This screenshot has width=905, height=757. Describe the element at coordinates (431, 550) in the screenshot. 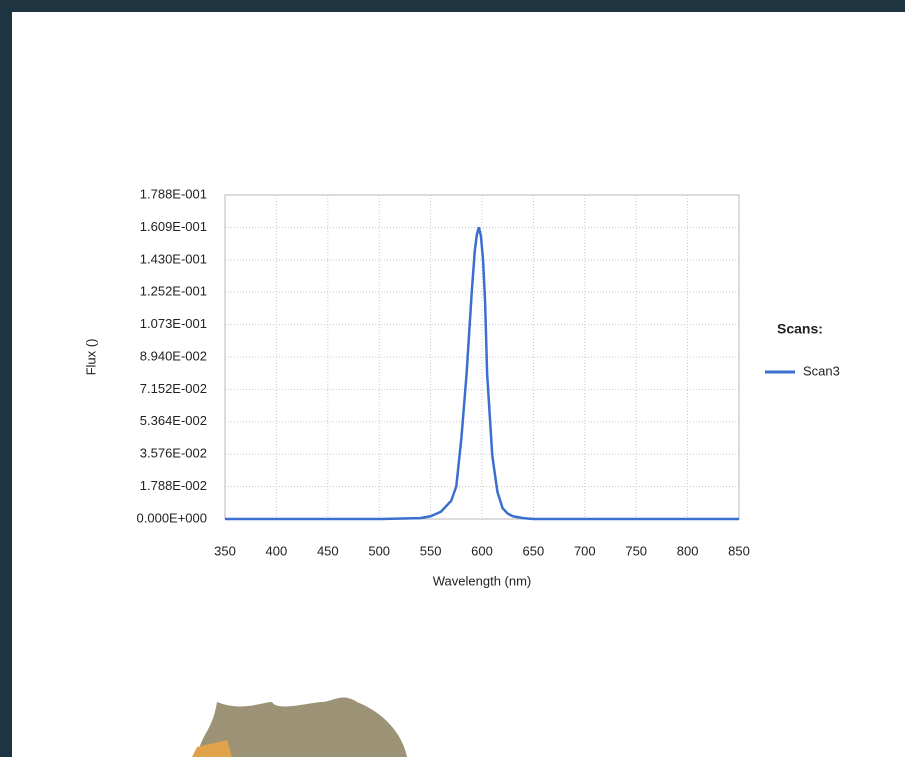

I see `x-tick-label: 550` at that location.